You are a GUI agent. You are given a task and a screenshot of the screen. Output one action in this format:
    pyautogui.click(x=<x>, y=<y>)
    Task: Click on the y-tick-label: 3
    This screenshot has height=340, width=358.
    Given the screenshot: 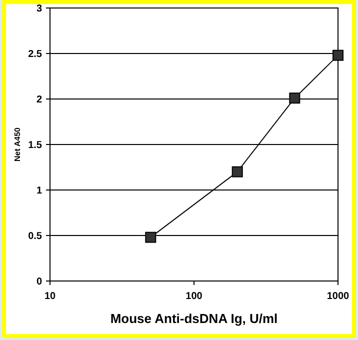 What is the action you would take?
    pyautogui.click(x=39, y=9)
    